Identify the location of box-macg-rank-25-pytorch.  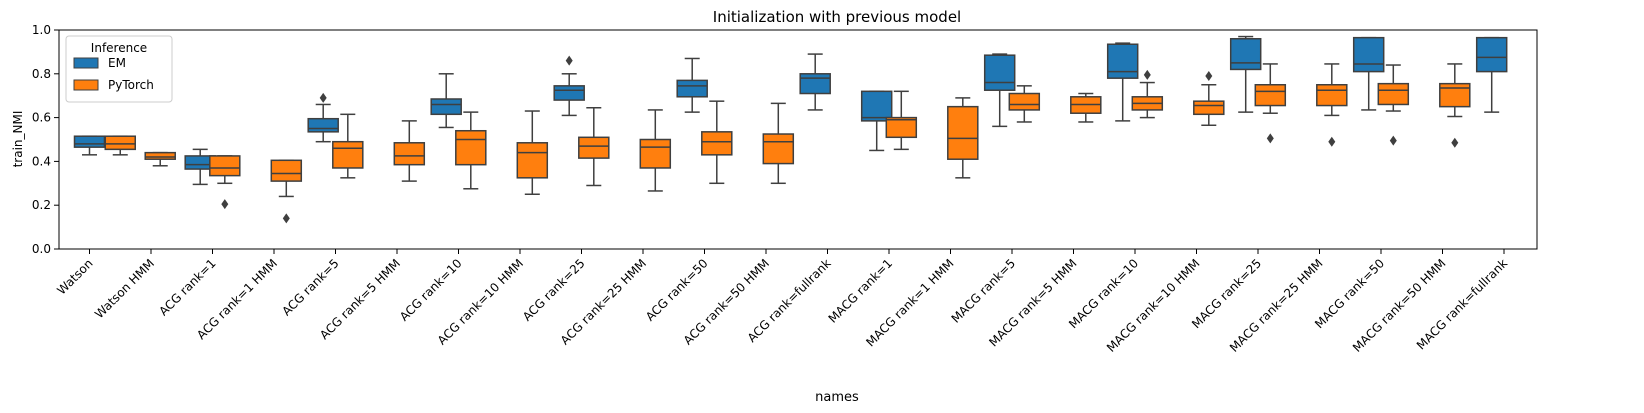
(1270, 103).